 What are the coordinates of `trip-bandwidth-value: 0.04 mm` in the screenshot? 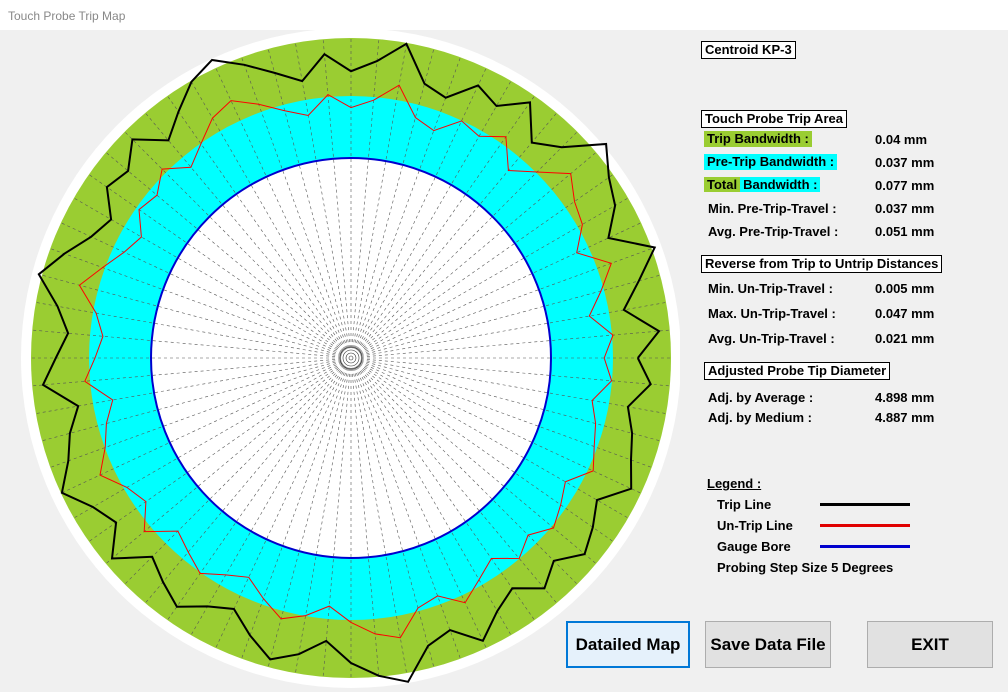 It's located at (901, 139).